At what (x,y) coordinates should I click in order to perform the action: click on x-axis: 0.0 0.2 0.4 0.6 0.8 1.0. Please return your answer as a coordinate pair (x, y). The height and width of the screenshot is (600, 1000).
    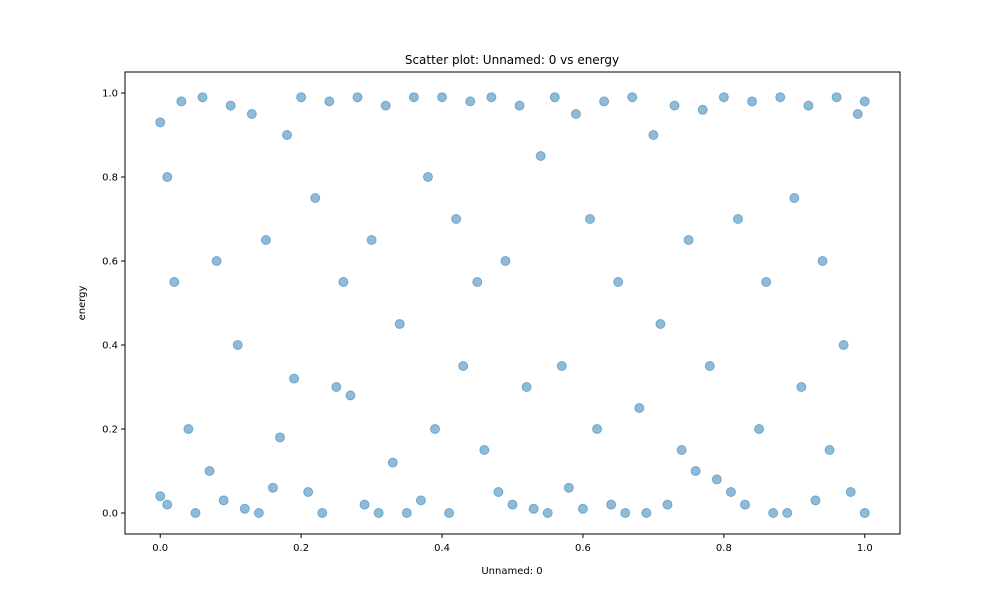
    Looking at the image, I should click on (512, 544).